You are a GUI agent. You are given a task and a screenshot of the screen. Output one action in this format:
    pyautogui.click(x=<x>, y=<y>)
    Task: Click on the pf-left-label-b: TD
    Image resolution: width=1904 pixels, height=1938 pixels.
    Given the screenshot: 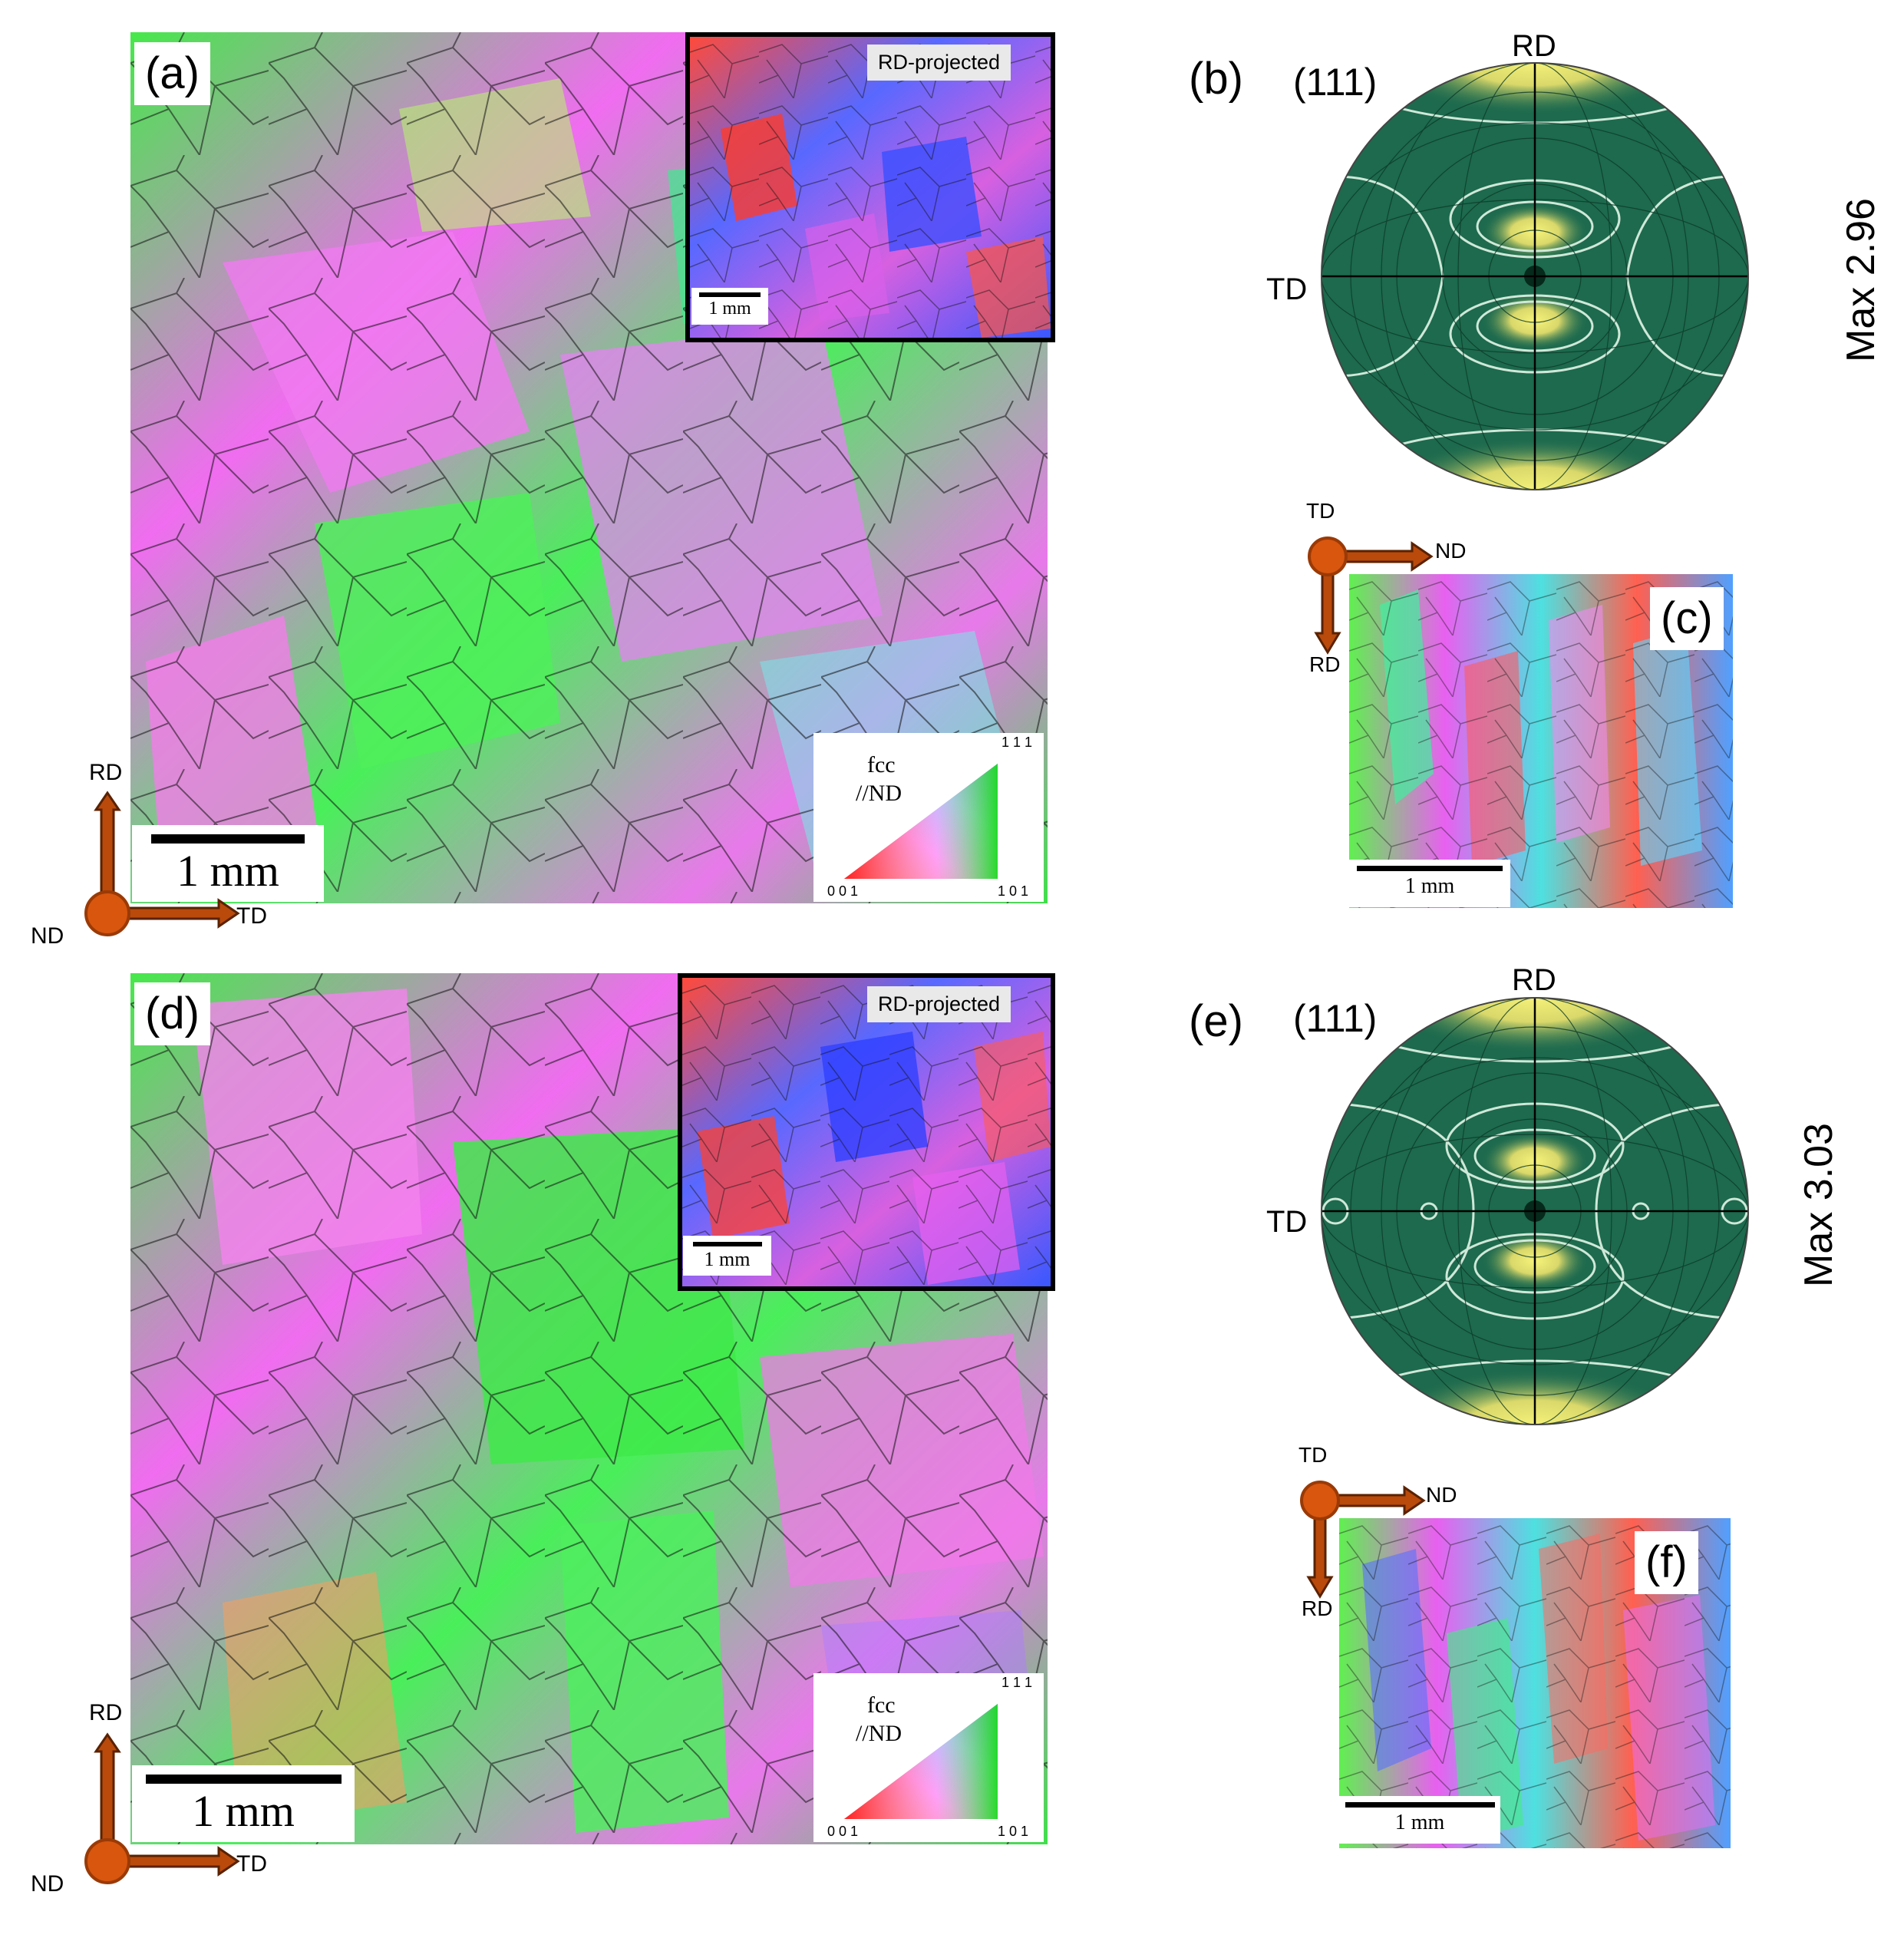 What is the action you would take?
    pyautogui.click(x=1287, y=289)
    